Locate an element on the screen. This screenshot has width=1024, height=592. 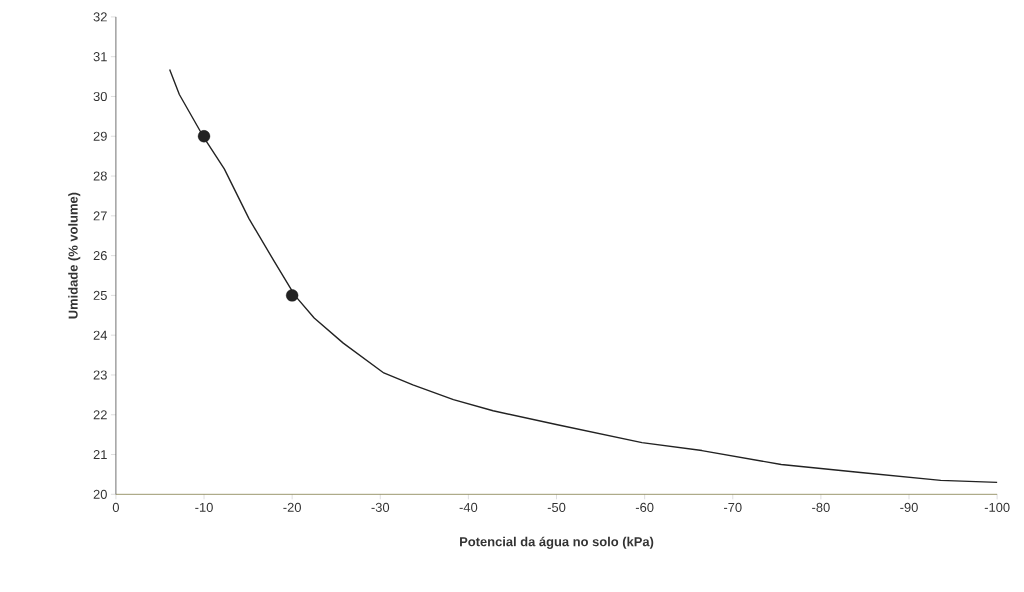
y-tick-label: 30 is located at coordinates (100, 96).